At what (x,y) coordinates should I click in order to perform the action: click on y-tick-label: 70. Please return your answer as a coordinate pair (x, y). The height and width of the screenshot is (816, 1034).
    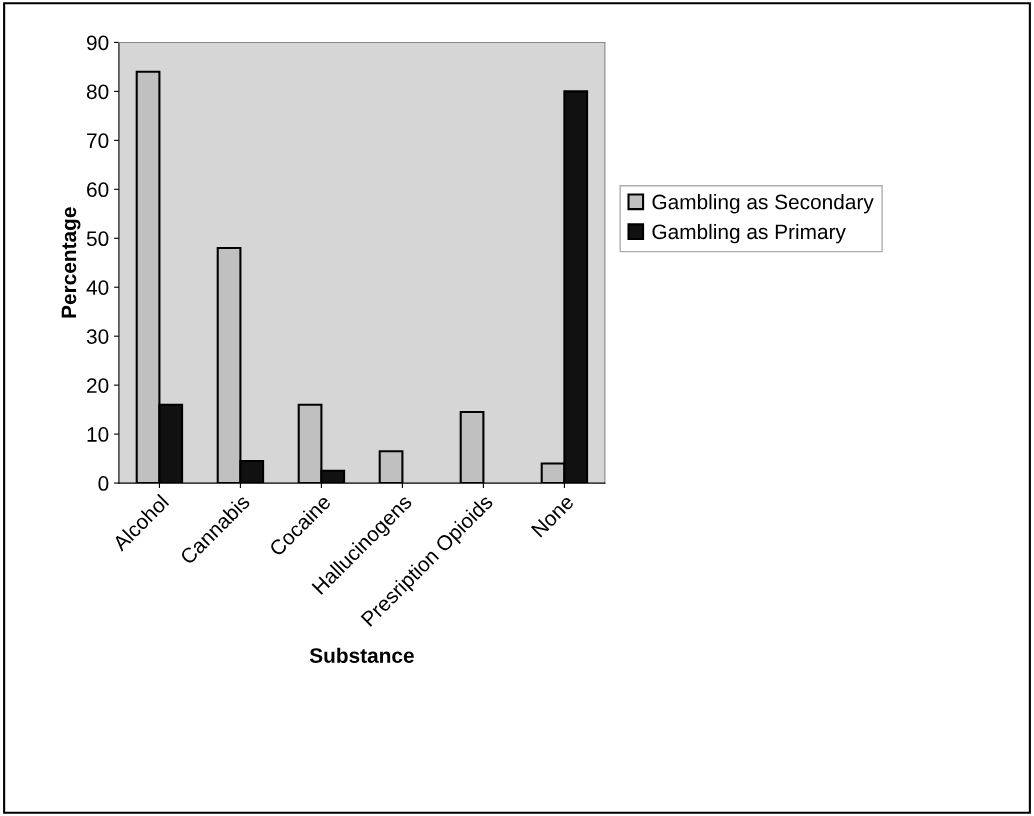
    Looking at the image, I should click on (98, 141).